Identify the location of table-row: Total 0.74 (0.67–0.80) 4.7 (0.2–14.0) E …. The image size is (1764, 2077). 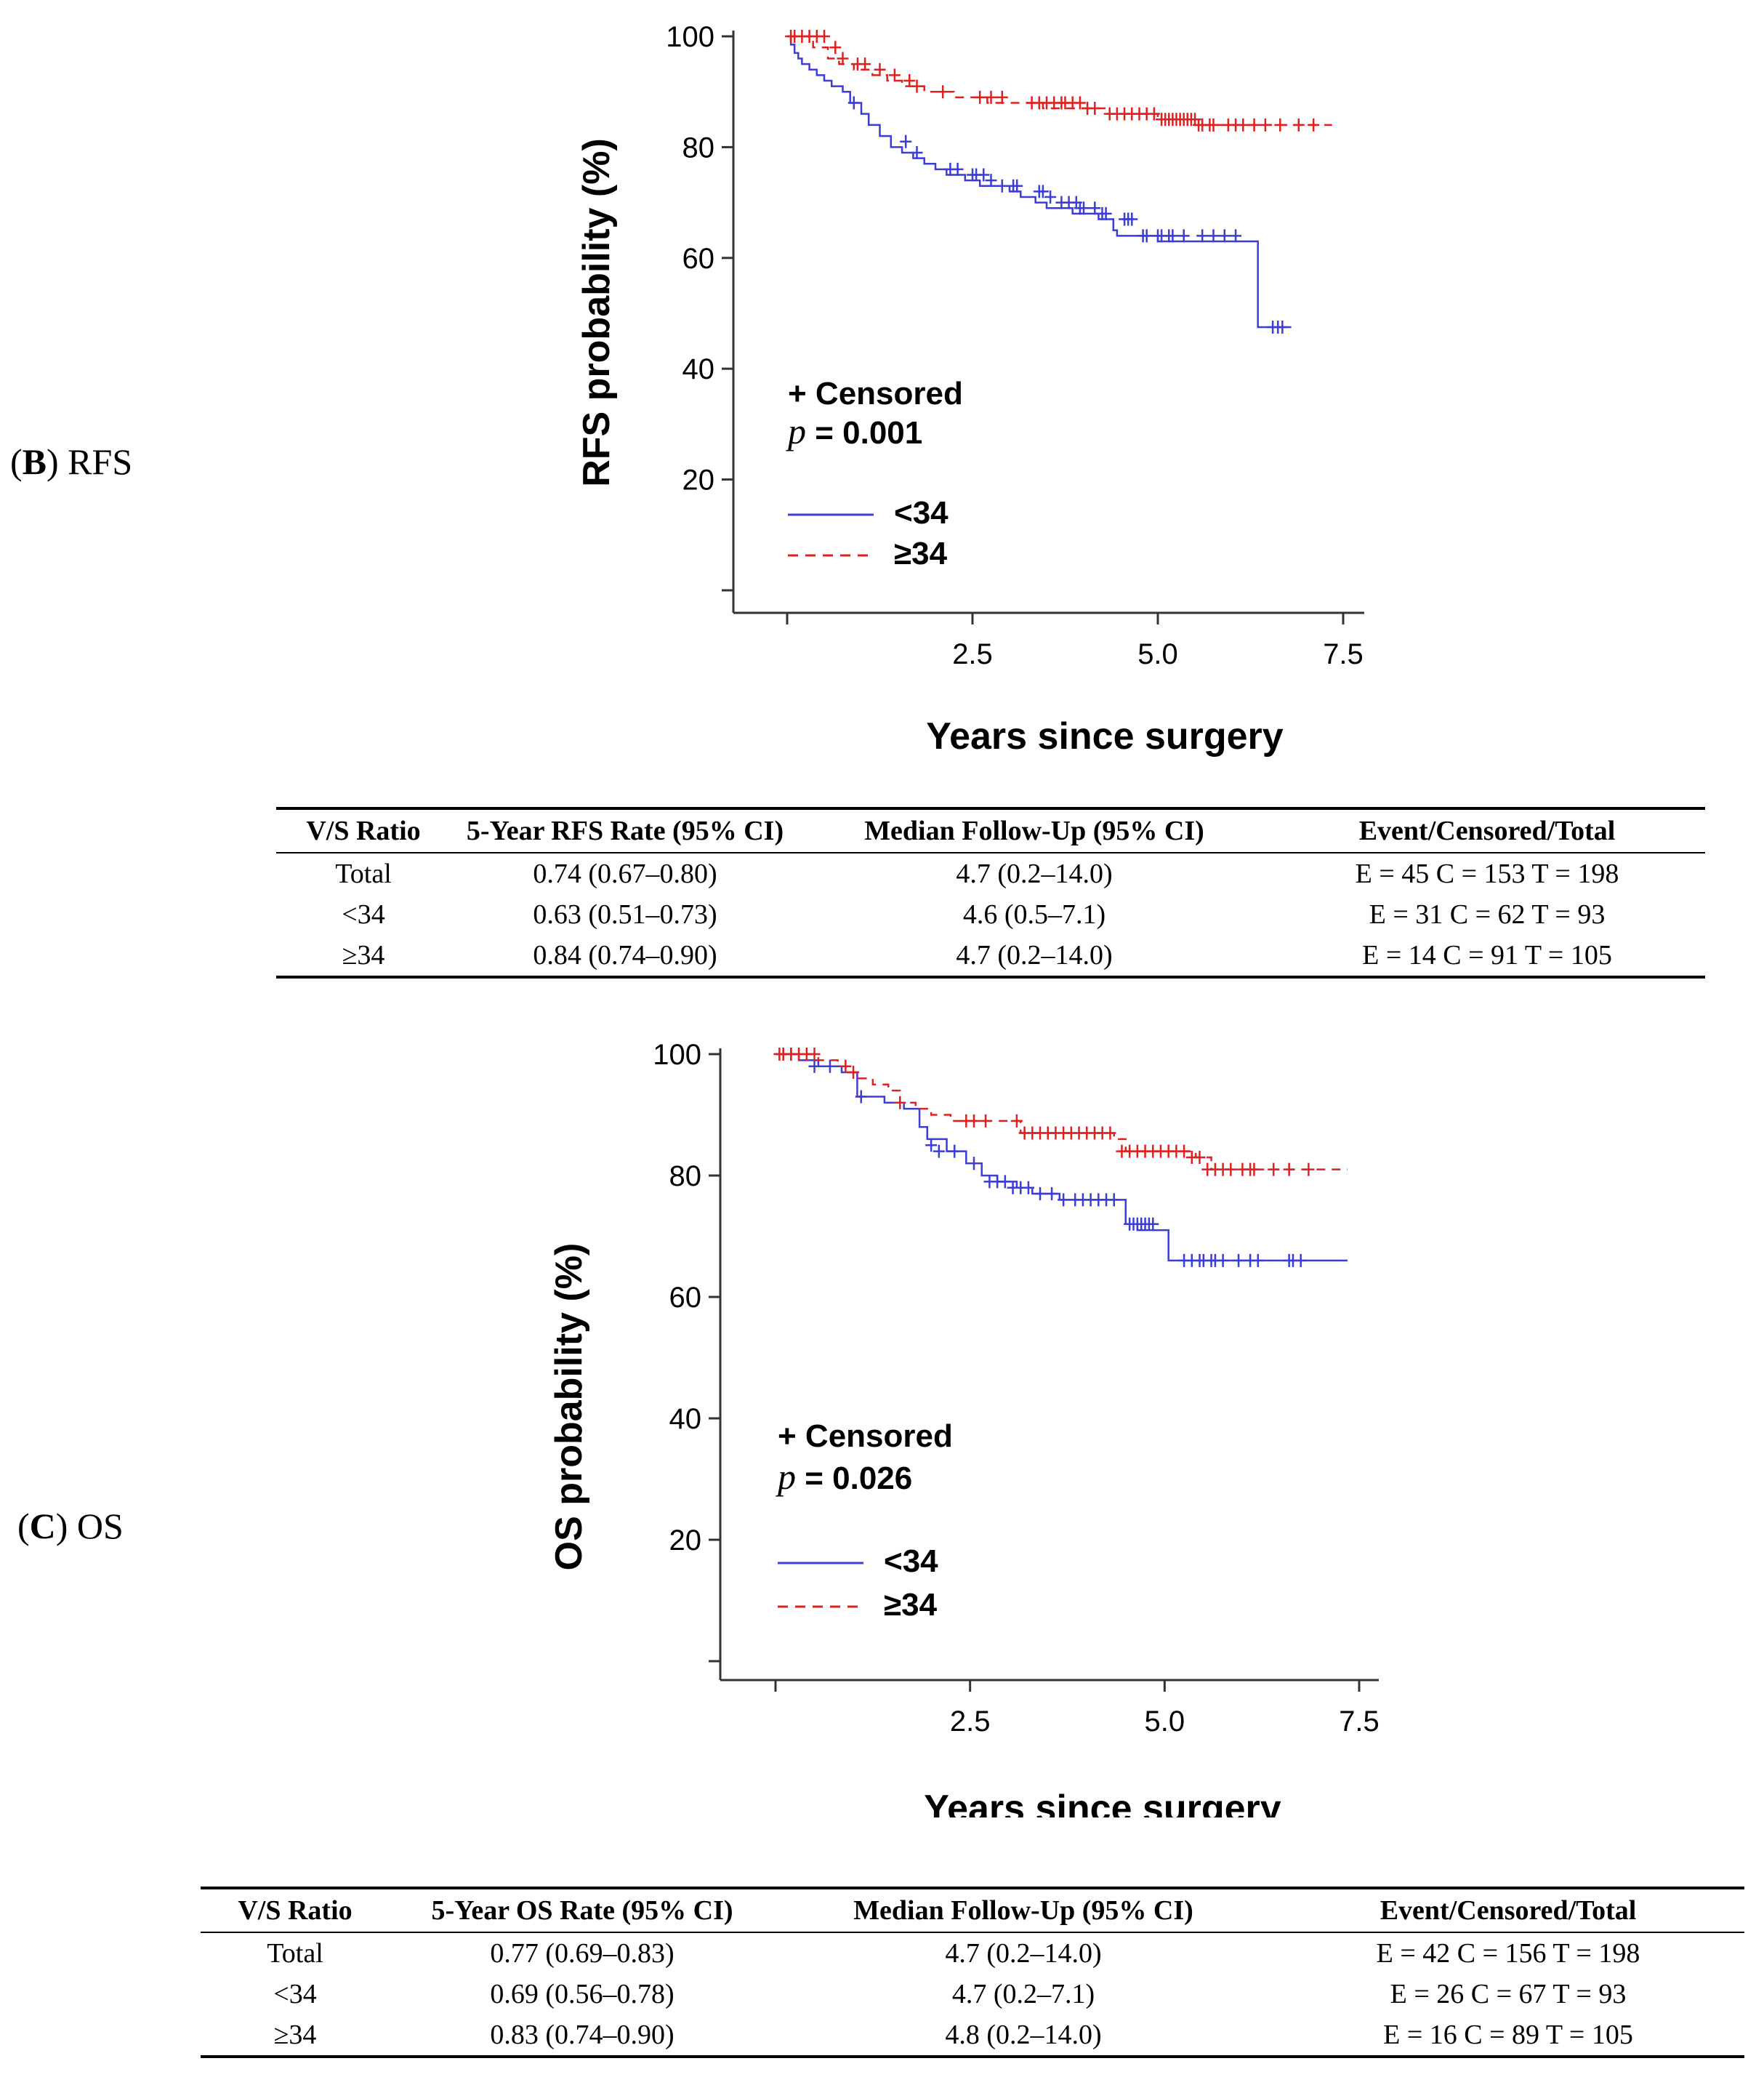
(991, 874).